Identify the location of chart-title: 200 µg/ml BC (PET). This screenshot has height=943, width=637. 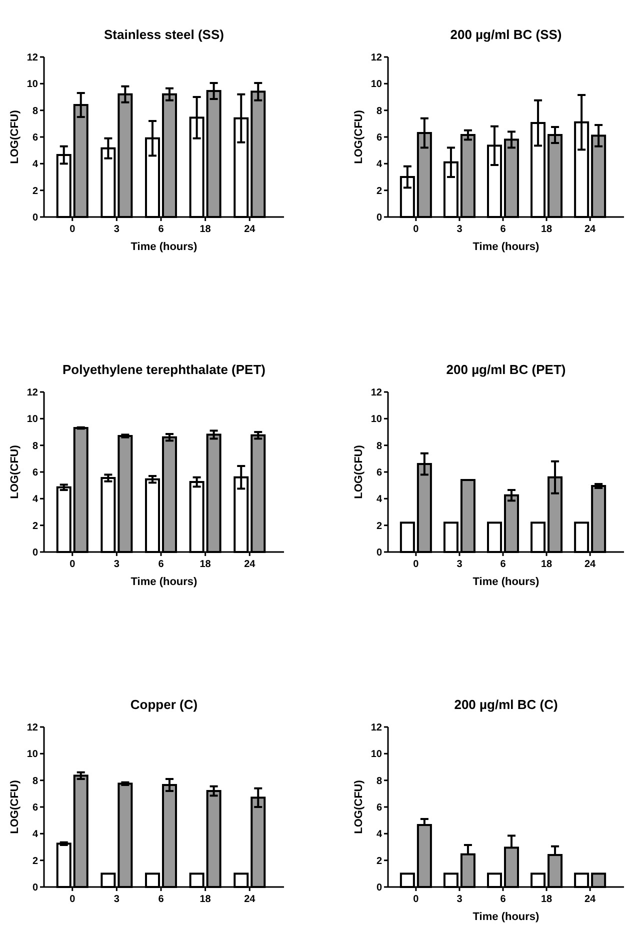
(506, 369).